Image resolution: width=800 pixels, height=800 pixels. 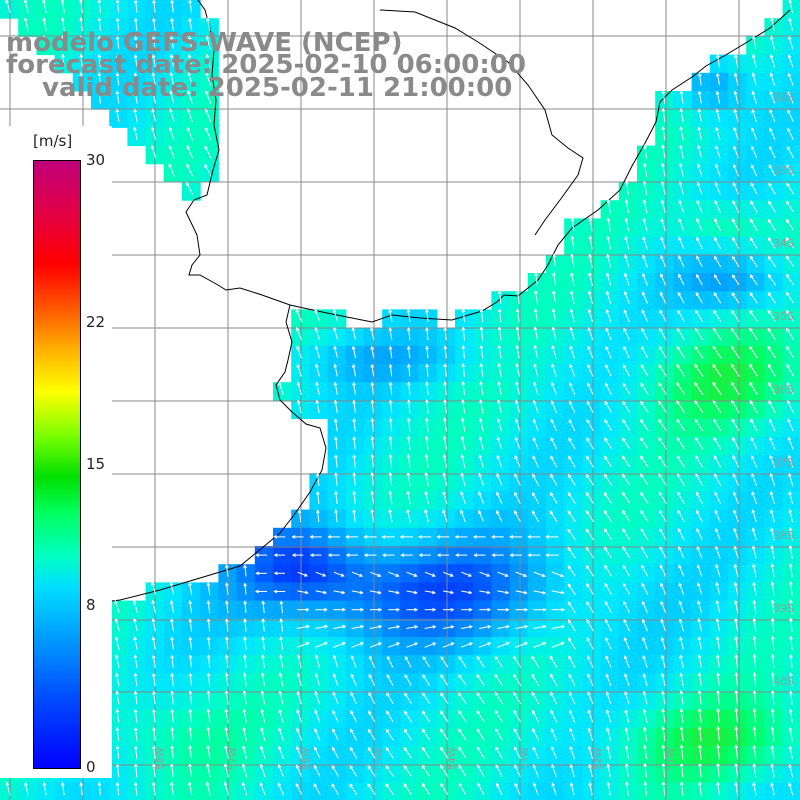 I want to click on longitude-label: 57W, so click(x=233, y=758).